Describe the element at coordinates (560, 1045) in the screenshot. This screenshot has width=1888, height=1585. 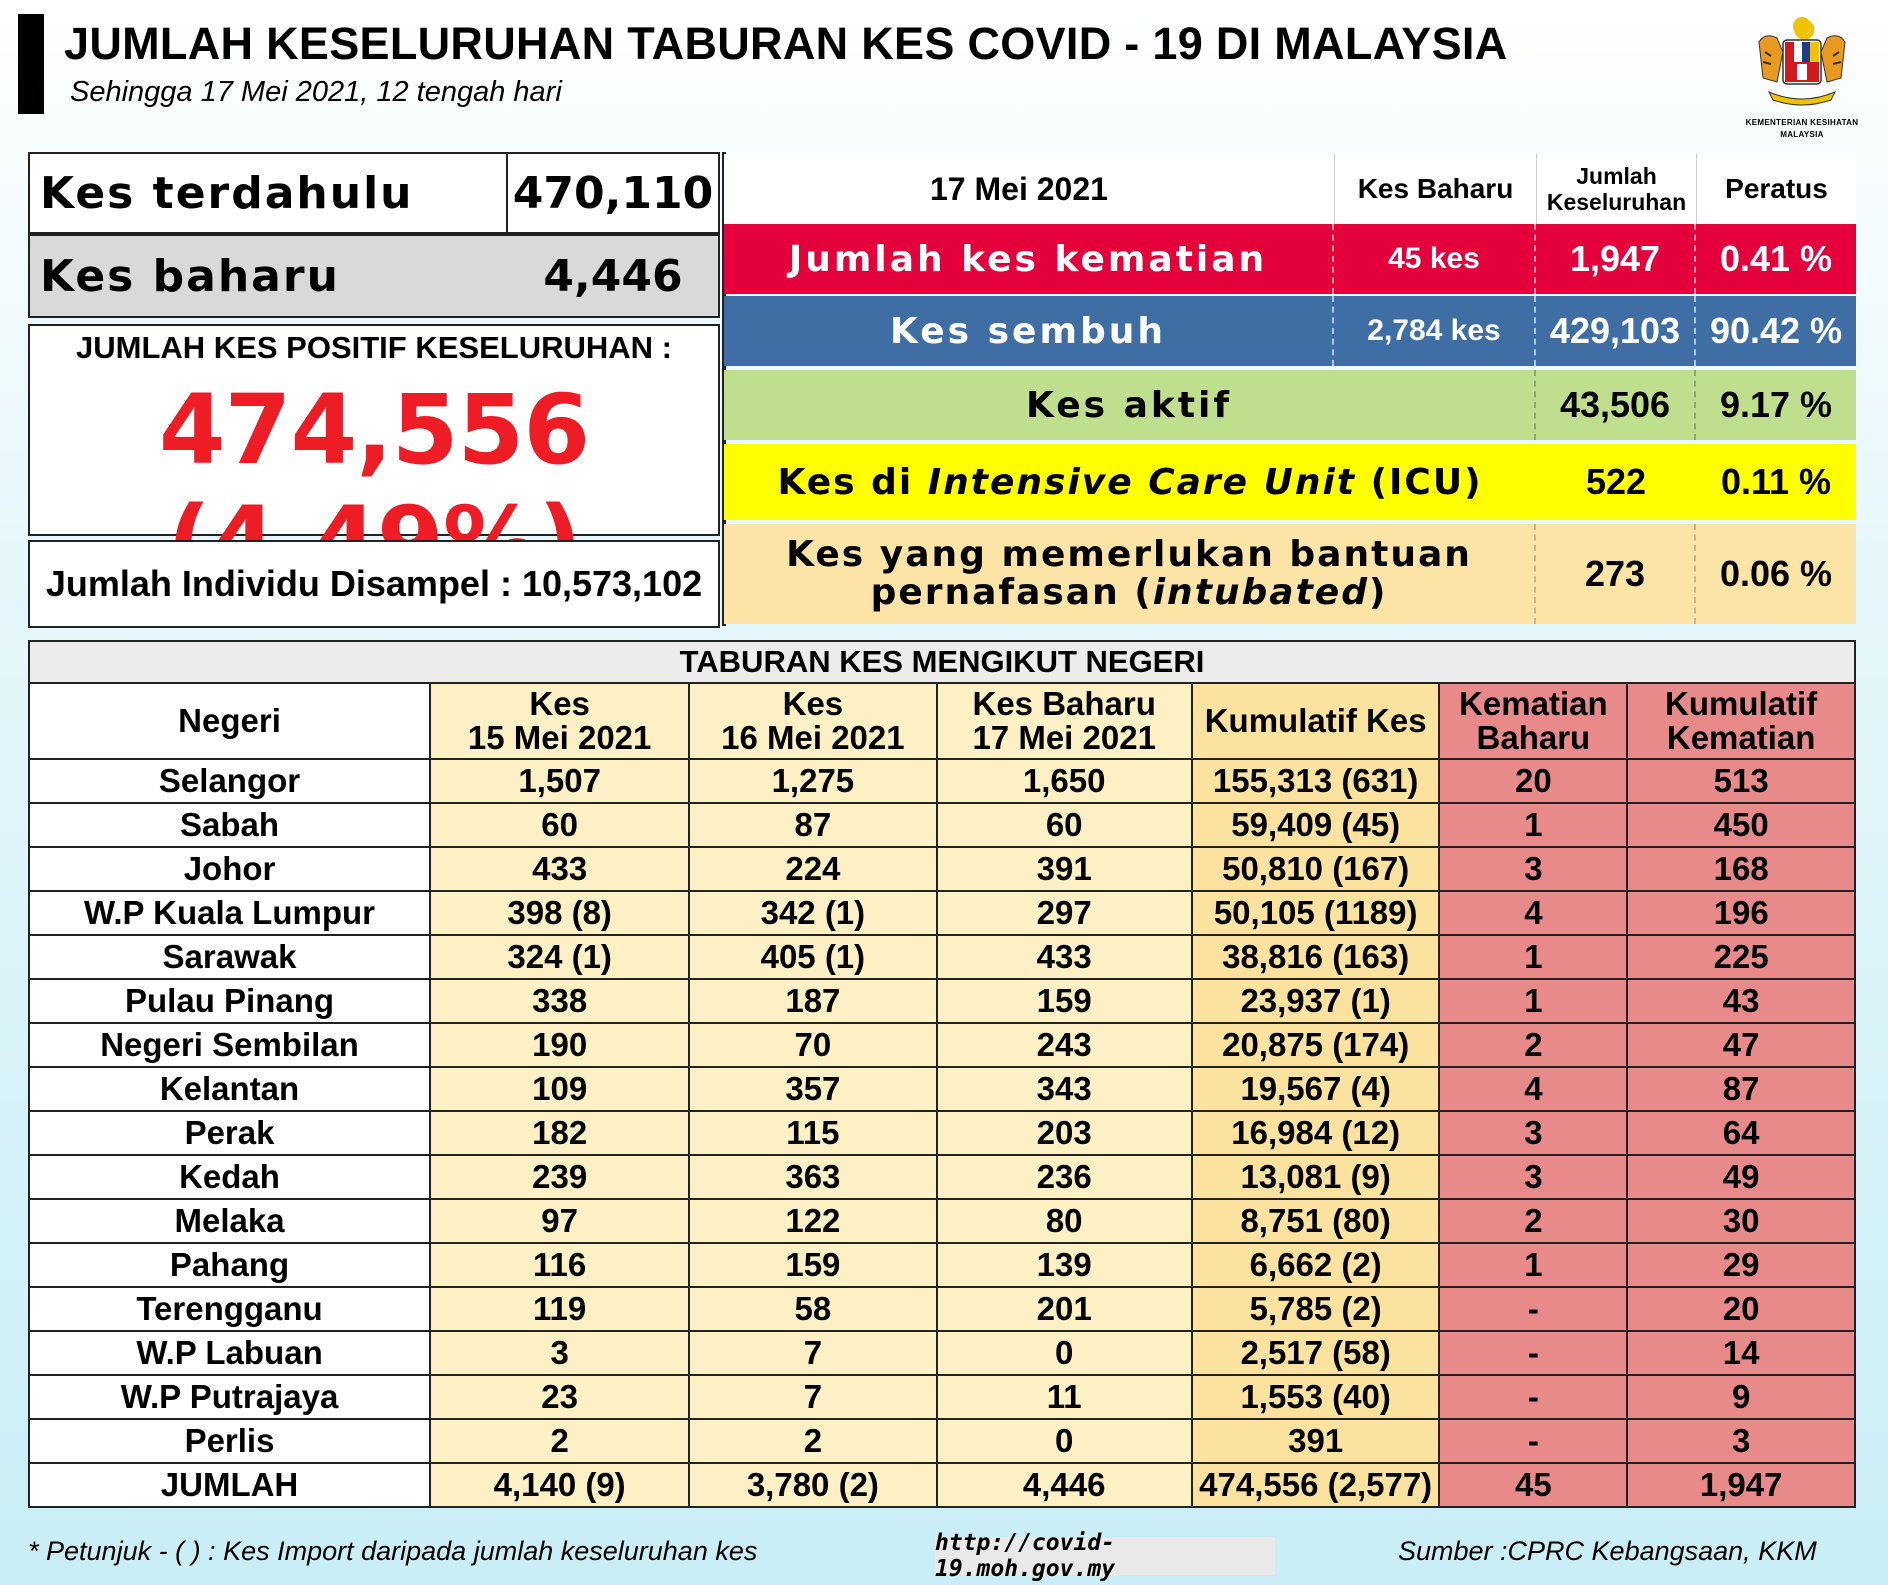
I see `cases-15-may-cell: 190` at that location.